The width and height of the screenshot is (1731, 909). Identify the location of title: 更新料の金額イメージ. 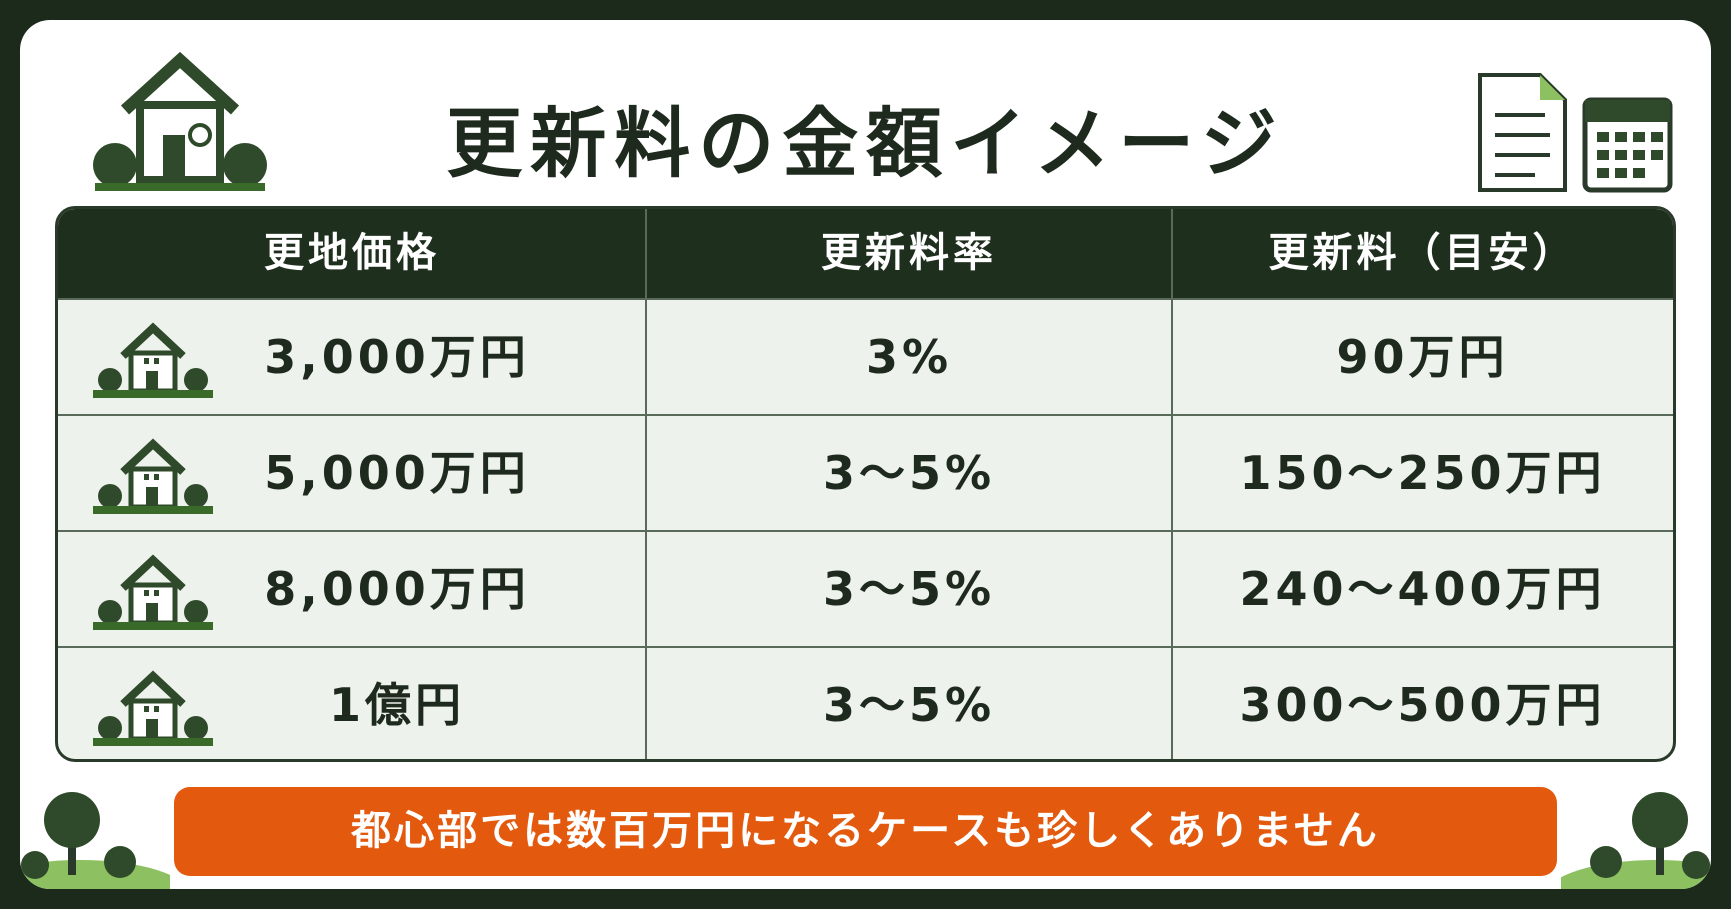
(865, 143).